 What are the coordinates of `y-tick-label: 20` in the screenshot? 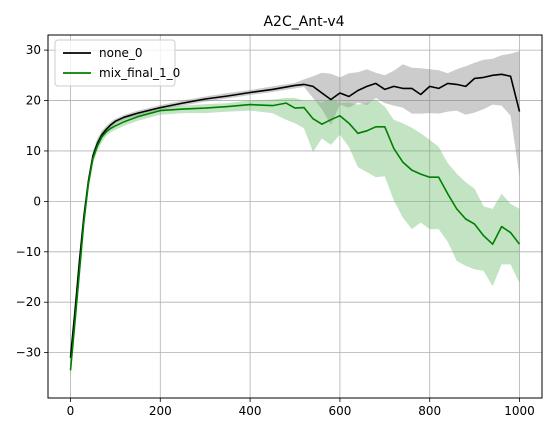 It's located at (33, 101).